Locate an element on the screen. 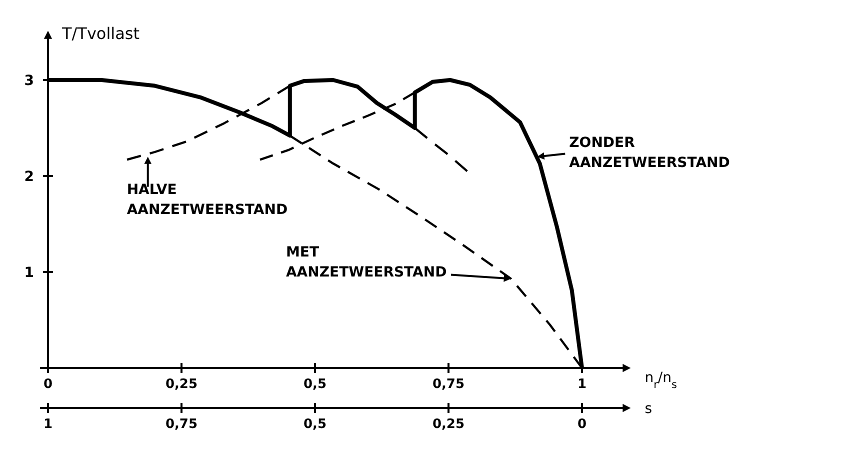 The height and width of the screenshot is (456, 849). x-tick-label: 0,5 is located at coordinates (315, 384).